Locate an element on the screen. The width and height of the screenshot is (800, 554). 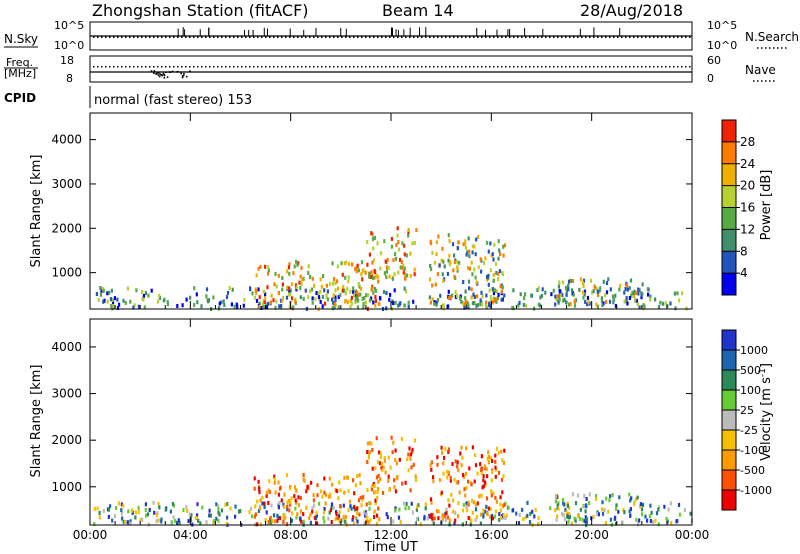
x-tick-label: 12:00 is located at coordinates (391, 535).